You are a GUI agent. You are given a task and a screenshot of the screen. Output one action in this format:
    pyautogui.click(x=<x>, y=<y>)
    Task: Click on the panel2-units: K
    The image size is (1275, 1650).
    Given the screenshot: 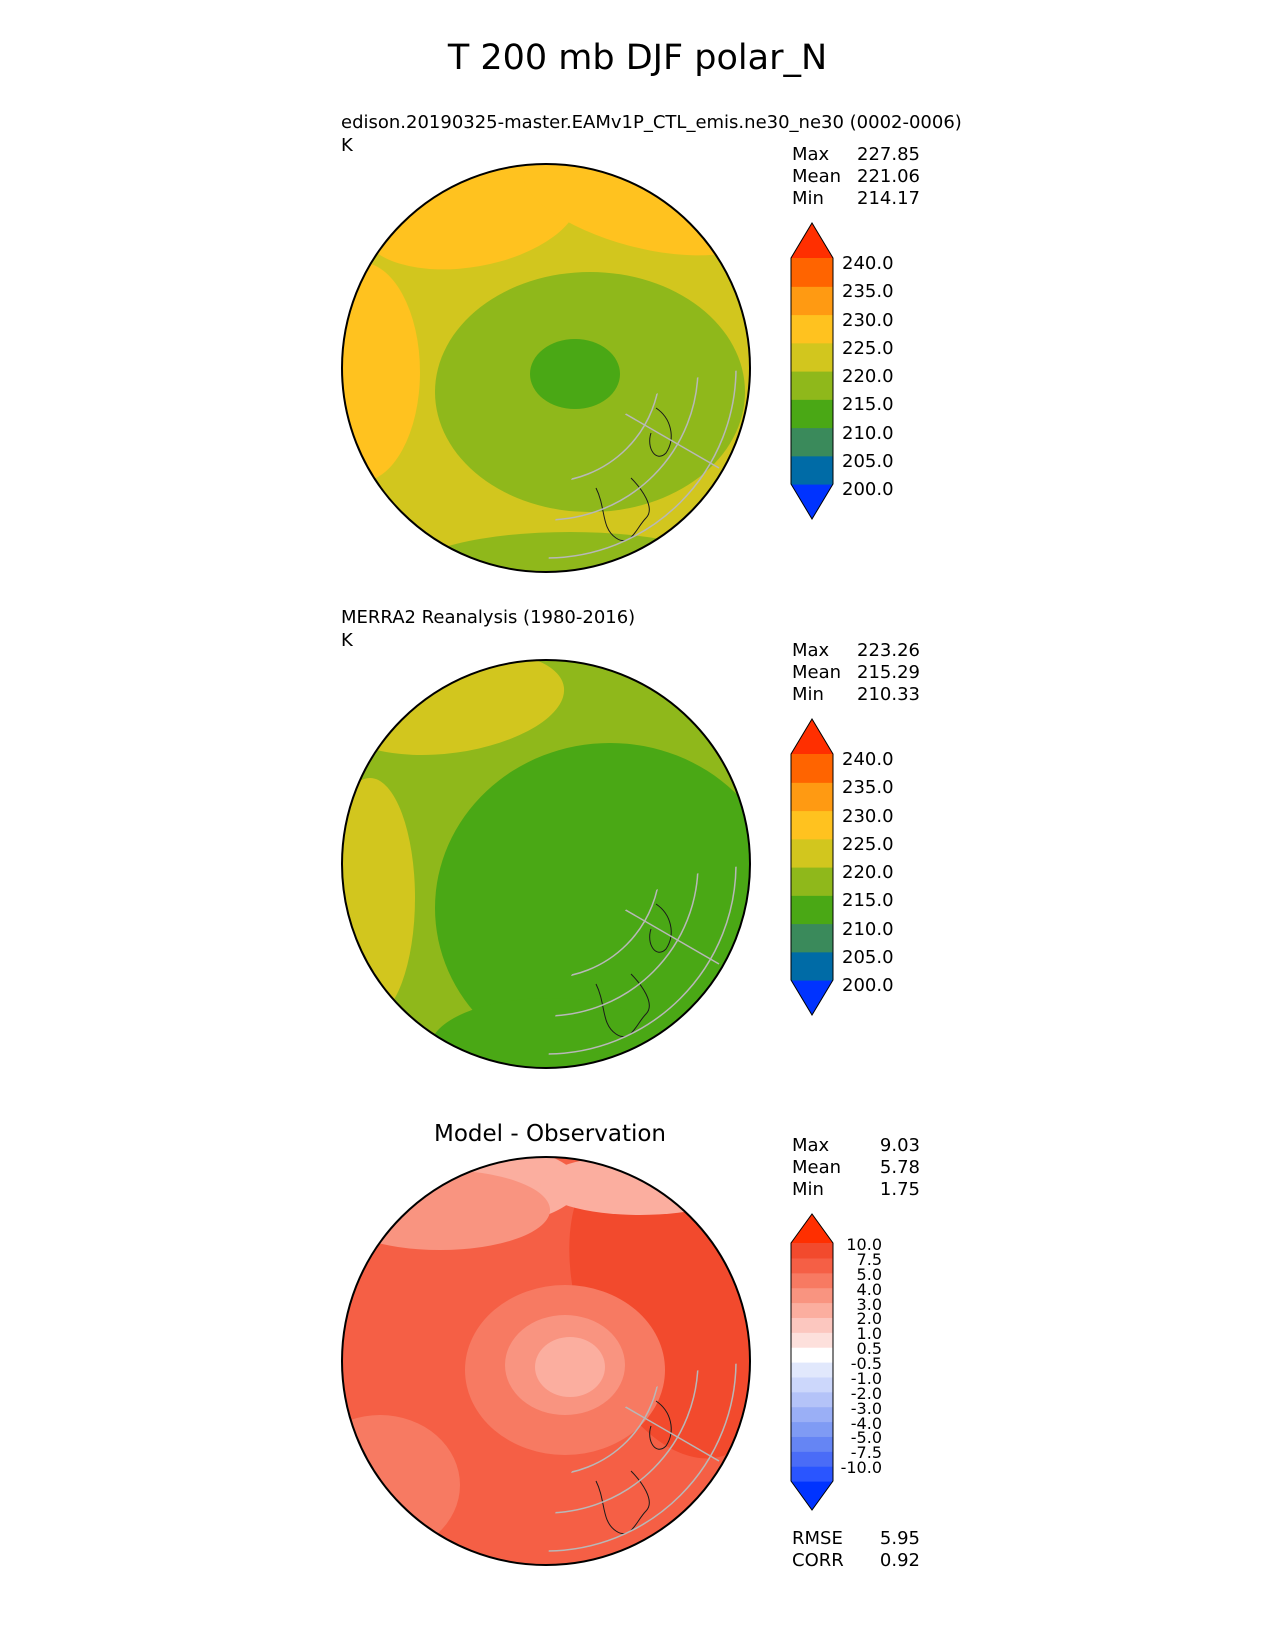 What is the action you would take?
    pyautogui.click(x=347, y=640)
    